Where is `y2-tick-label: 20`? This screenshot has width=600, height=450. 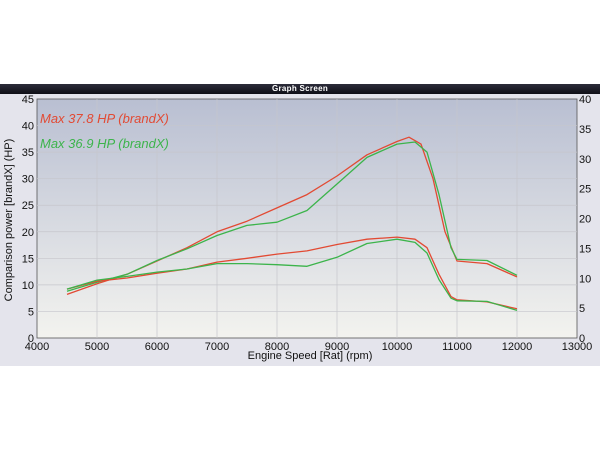
y2-tick-label: 20 is located at coordinates (585, 220).